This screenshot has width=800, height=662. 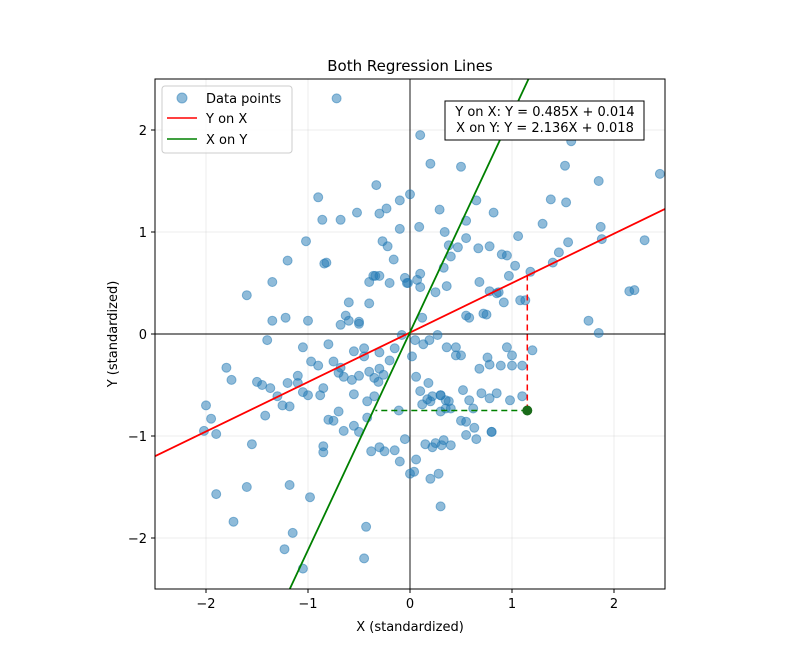 What do you see at coordinates (143, 335) in the screenshot?
I see `y-tick-label: 0` at bounding box center [143, 335].